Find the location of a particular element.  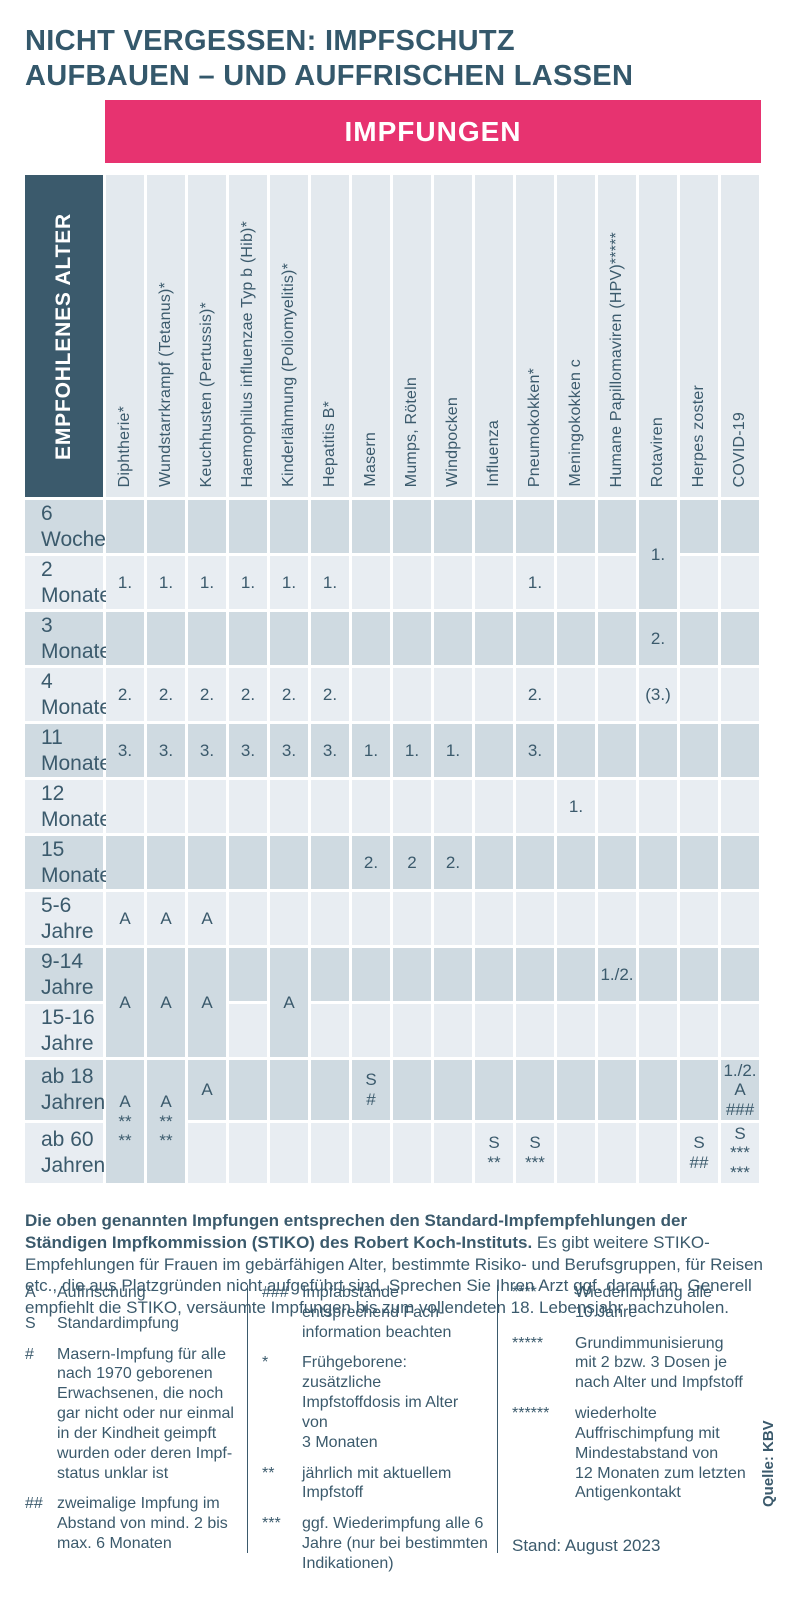

legend-symbol: * is located at coordinates (265, 1363).